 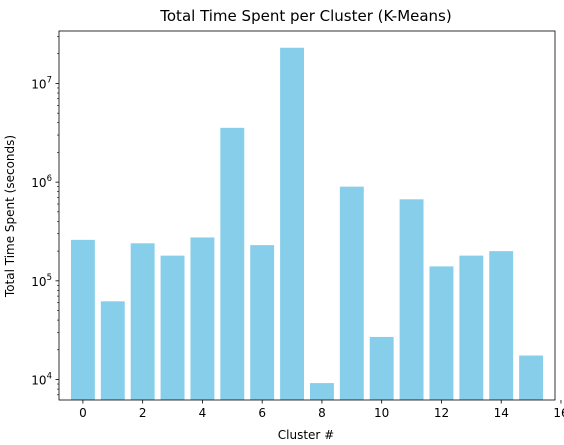 I want to click on x-axis: 0 2 4 6 8 10 12 14 16, so click(x=321, y=410).